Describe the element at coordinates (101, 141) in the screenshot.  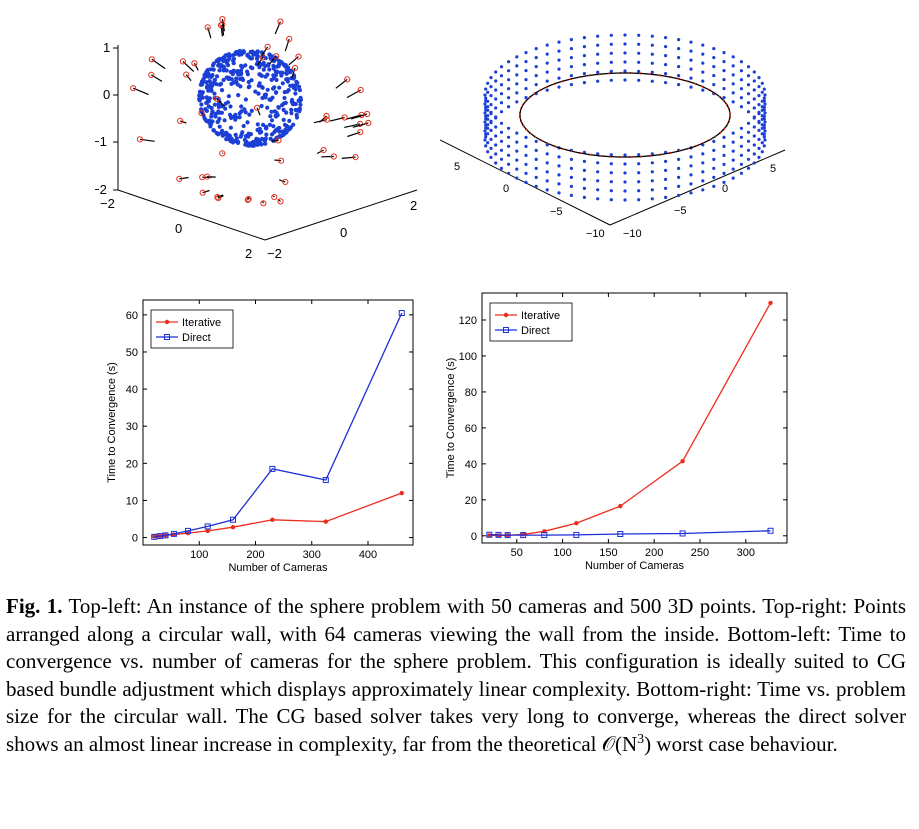
I see `z-tick-label: −1` at that location.